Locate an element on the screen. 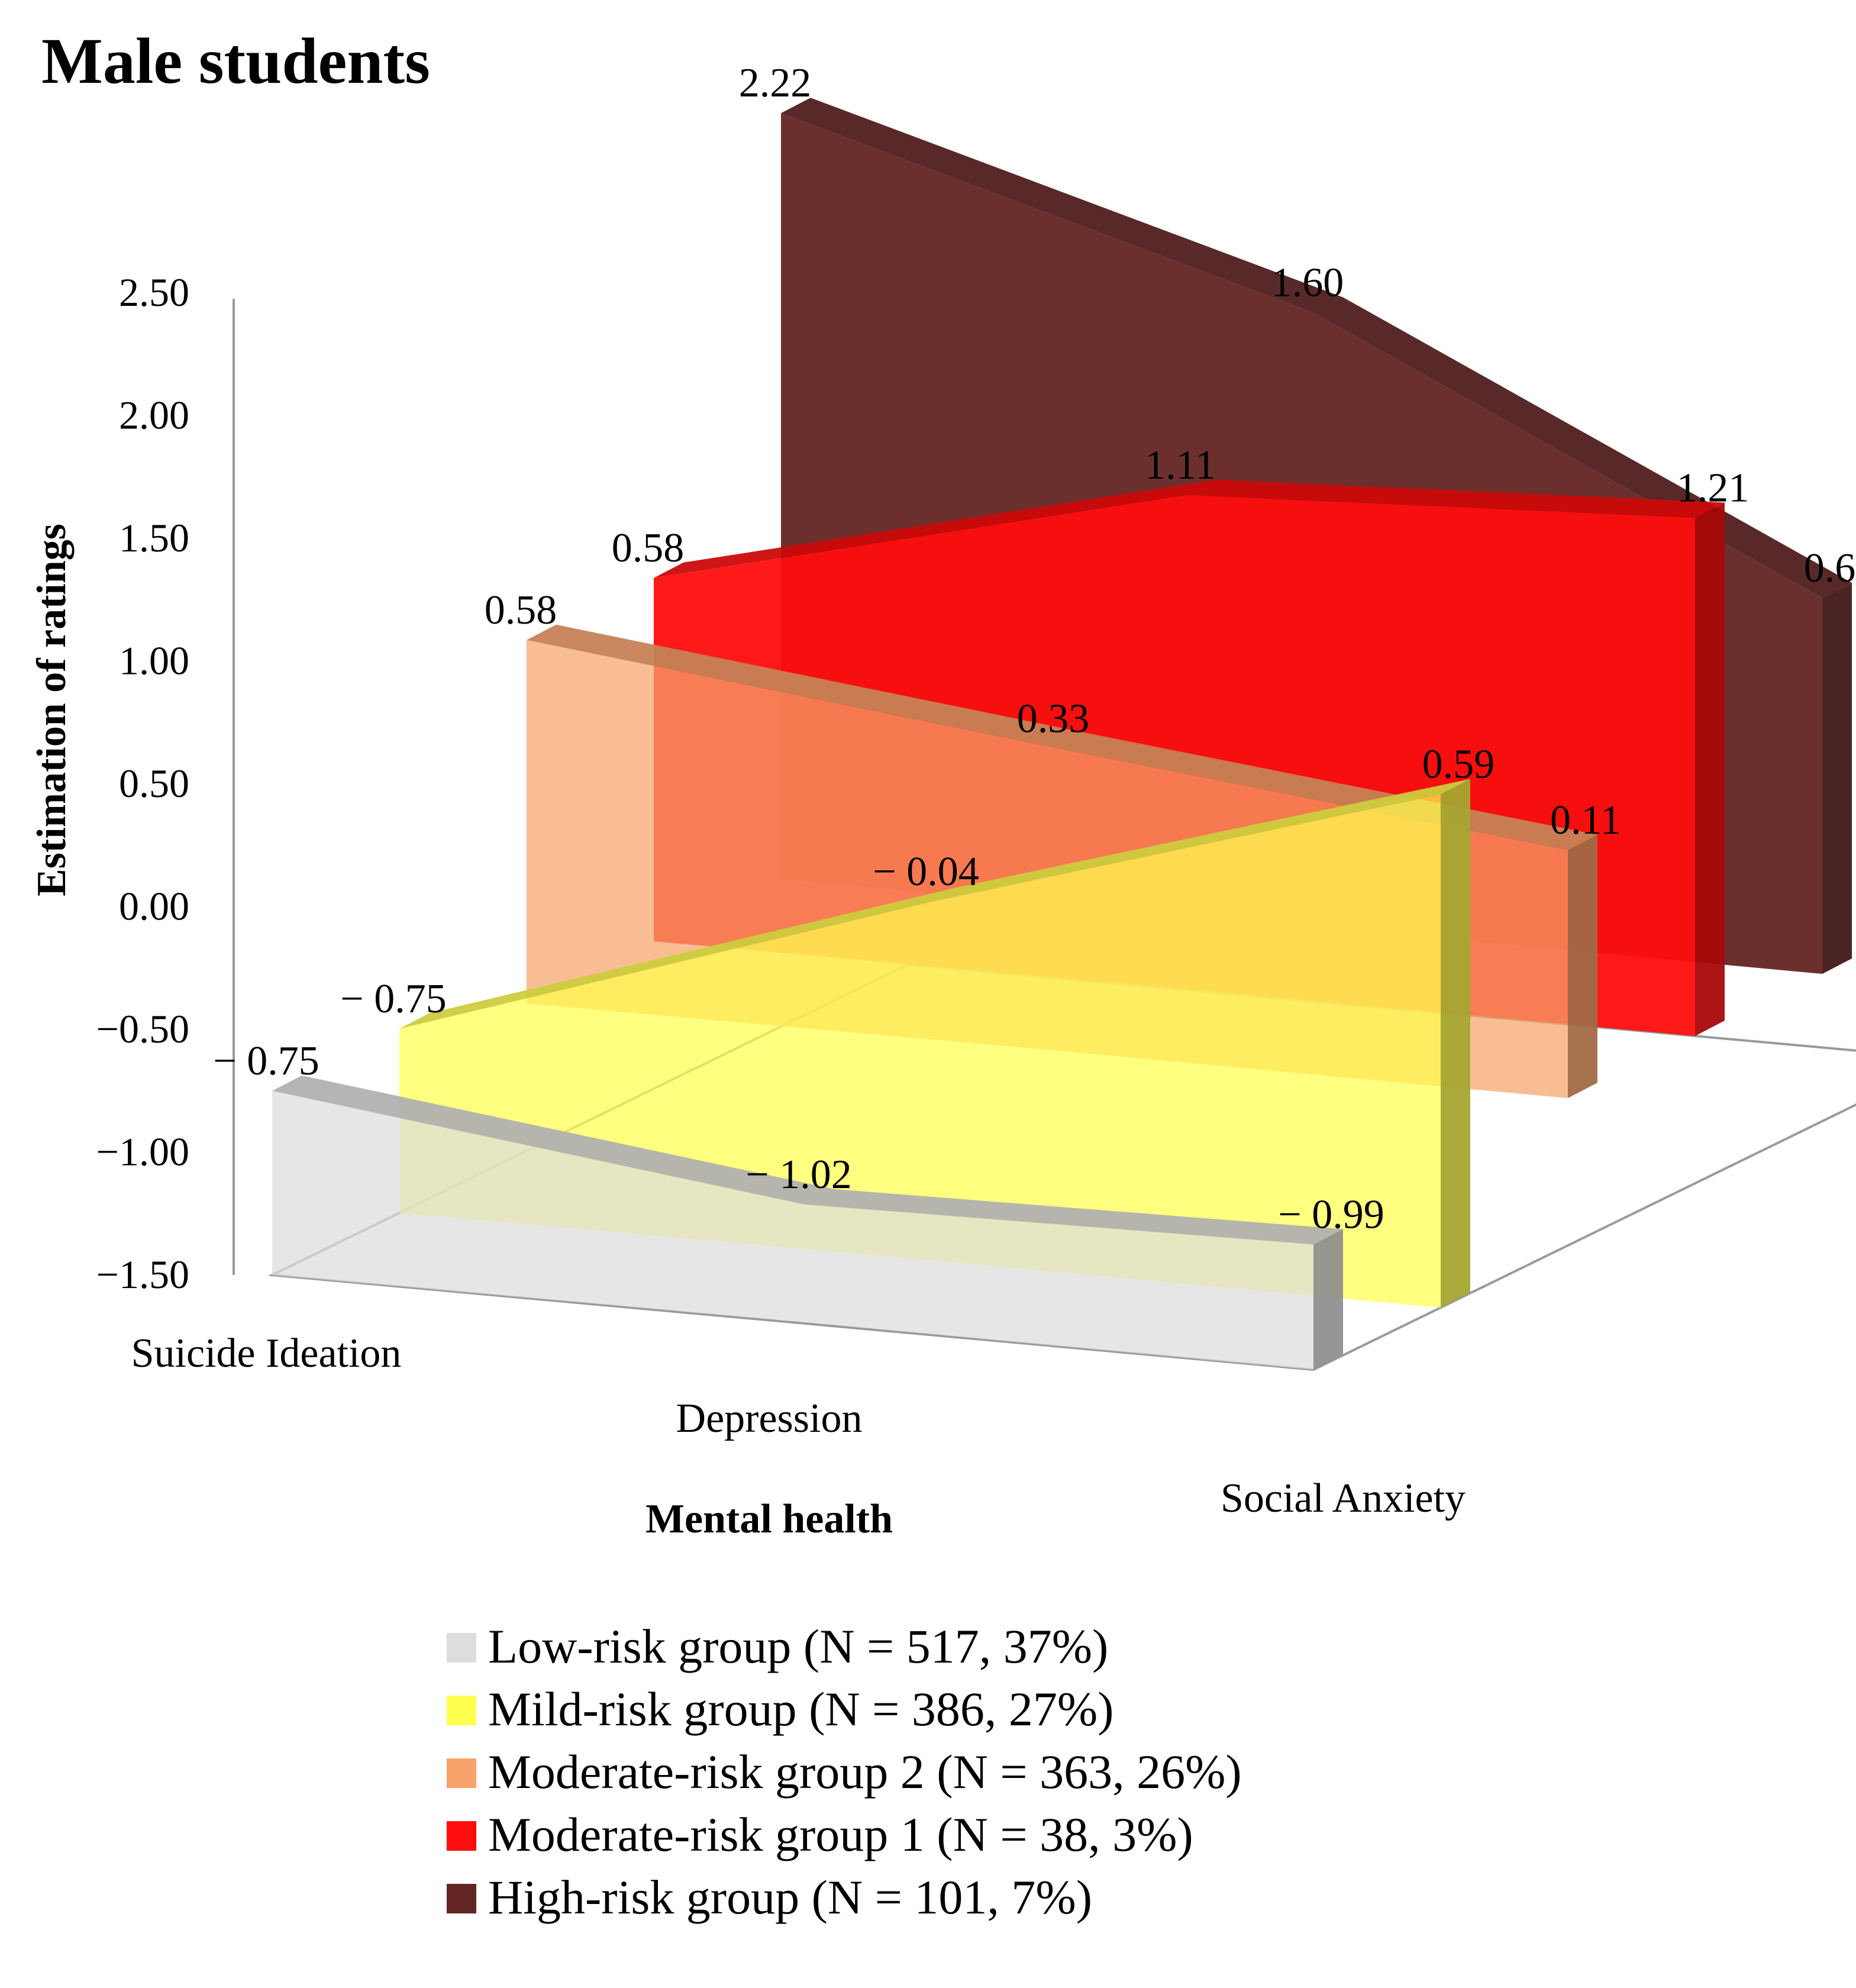  chart-title: Male students is located at coordinates (235, 61).